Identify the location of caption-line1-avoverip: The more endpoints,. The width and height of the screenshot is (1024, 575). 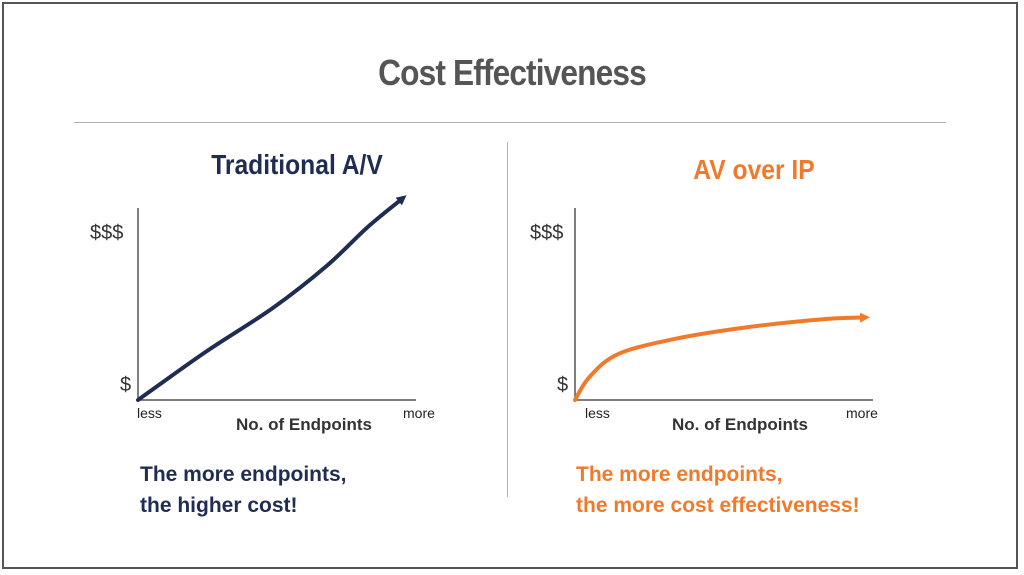
(679, 474).